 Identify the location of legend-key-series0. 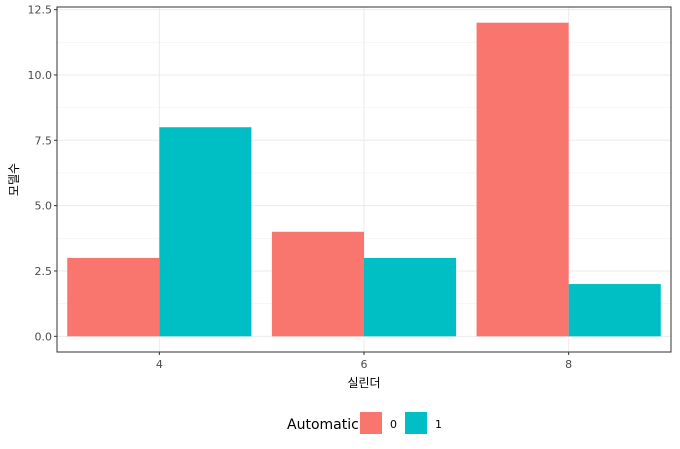
(371, 423).